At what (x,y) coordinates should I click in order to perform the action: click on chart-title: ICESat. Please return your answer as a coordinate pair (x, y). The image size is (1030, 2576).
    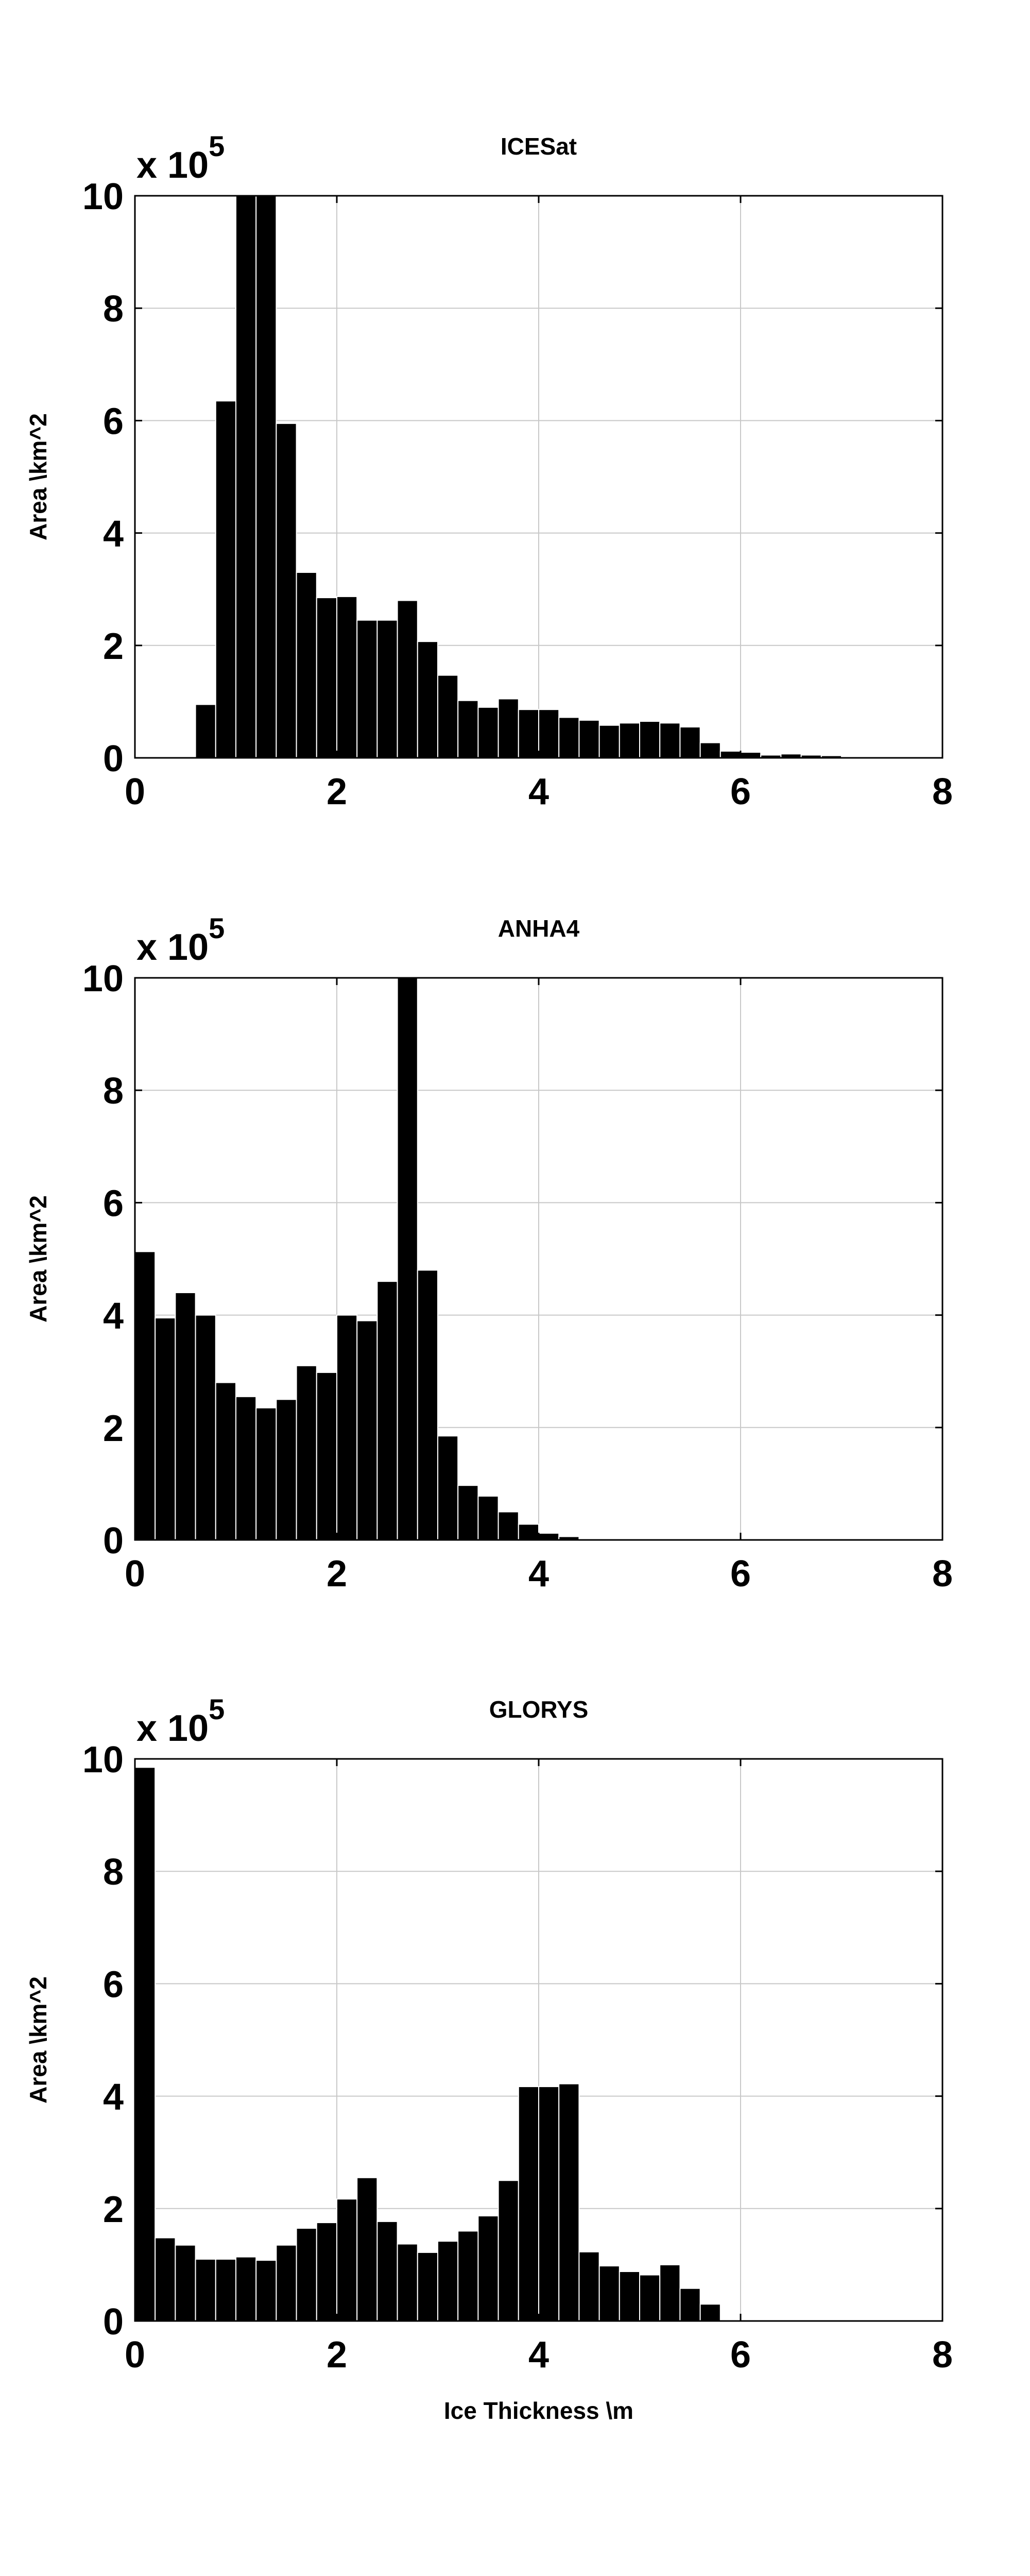
    Looking at the image, I should click on (539, 146).